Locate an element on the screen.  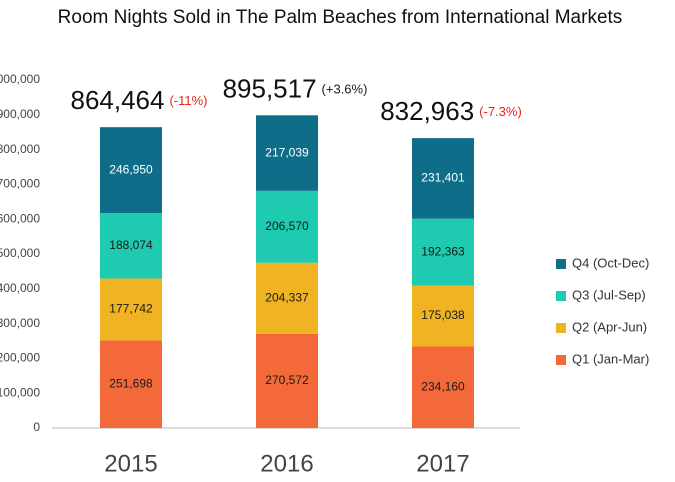
total-label: 895,517 (+3.6%) is located at coordinates (295, 88).